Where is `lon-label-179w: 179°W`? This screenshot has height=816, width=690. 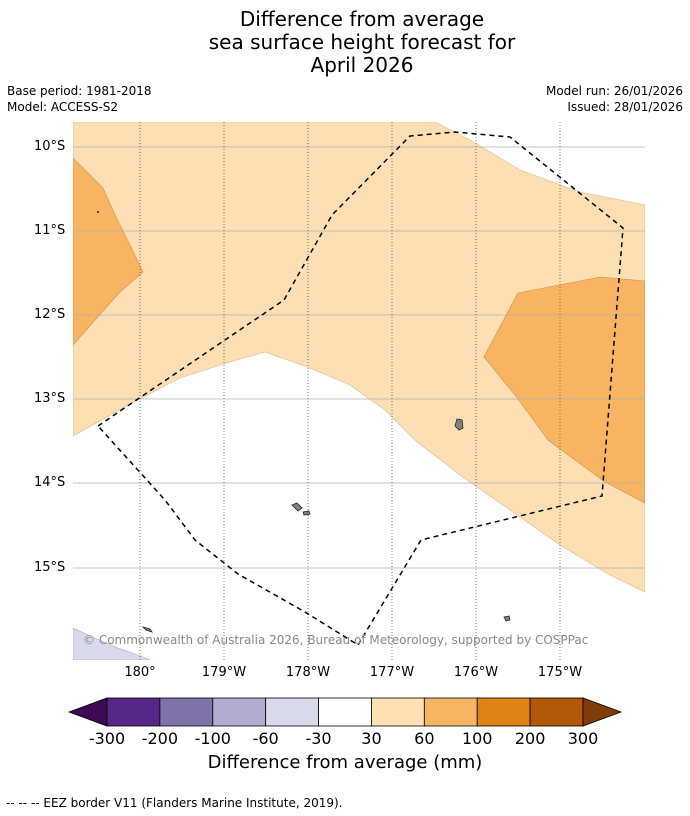
lon-label-179w: 179°W is located at coordinates (224, 672).